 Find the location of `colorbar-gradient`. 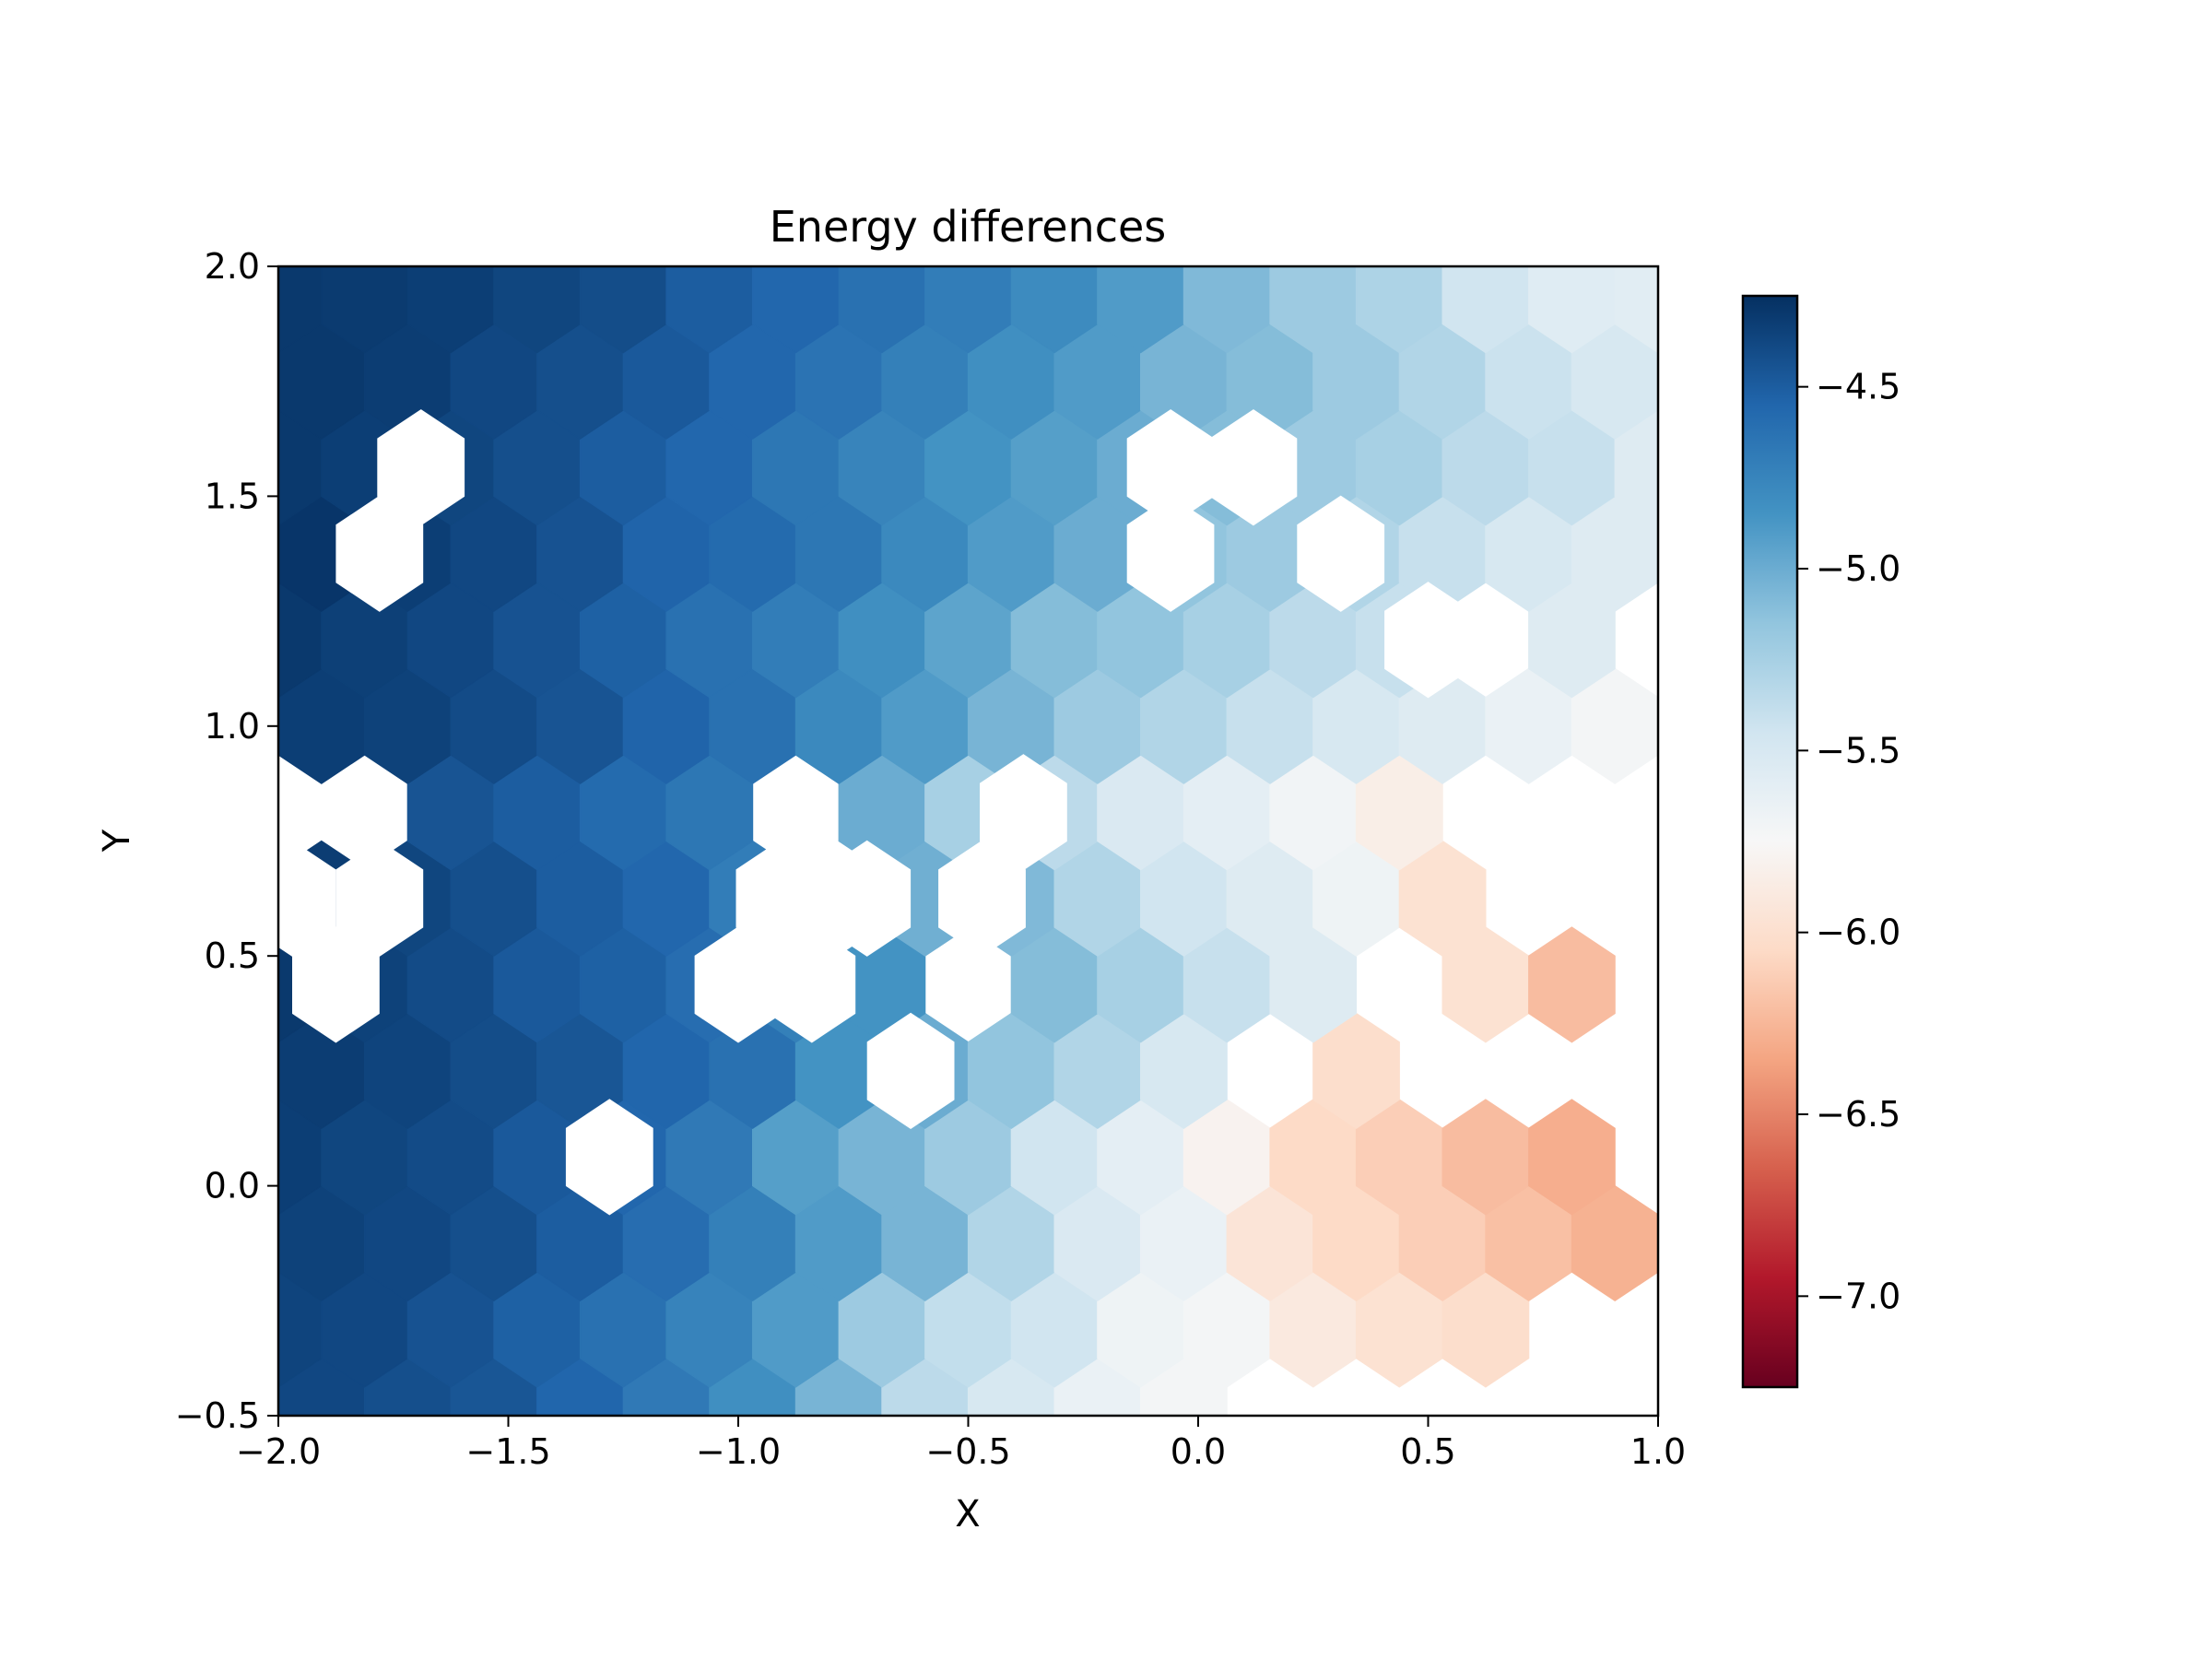

colorbar-gradient is located at coordinates (1770, 841).